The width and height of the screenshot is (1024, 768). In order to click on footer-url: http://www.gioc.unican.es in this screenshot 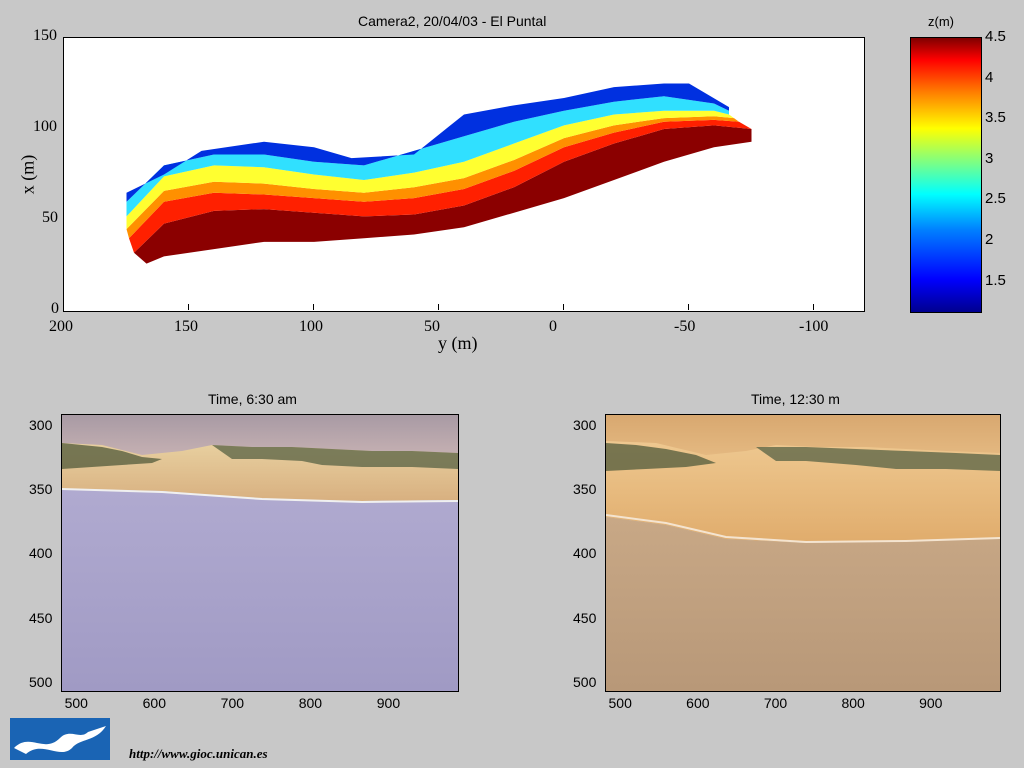, I will do `click(198, 753)`.